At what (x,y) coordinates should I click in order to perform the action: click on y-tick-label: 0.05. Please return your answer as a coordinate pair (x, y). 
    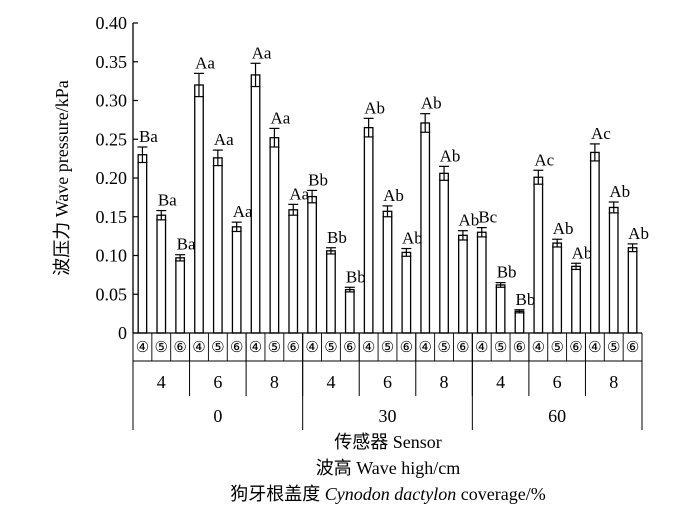
    Looking at the image, I should click on (112, 294).